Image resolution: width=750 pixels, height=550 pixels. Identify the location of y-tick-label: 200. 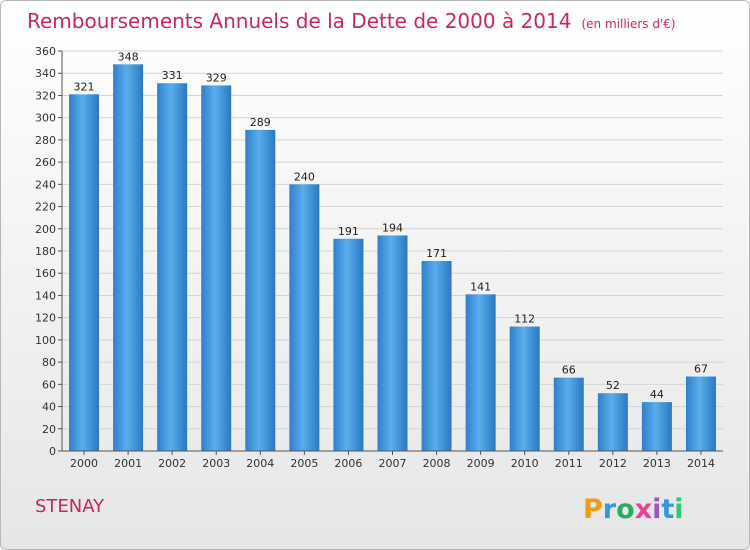
(45, 229).